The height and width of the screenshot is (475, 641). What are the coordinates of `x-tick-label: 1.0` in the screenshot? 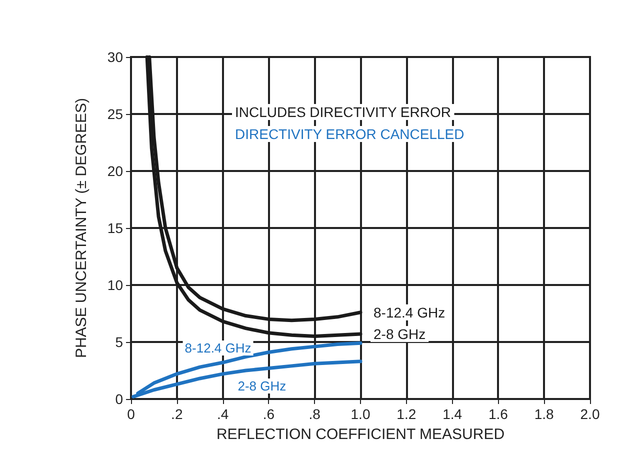 It's located at (360, 414).